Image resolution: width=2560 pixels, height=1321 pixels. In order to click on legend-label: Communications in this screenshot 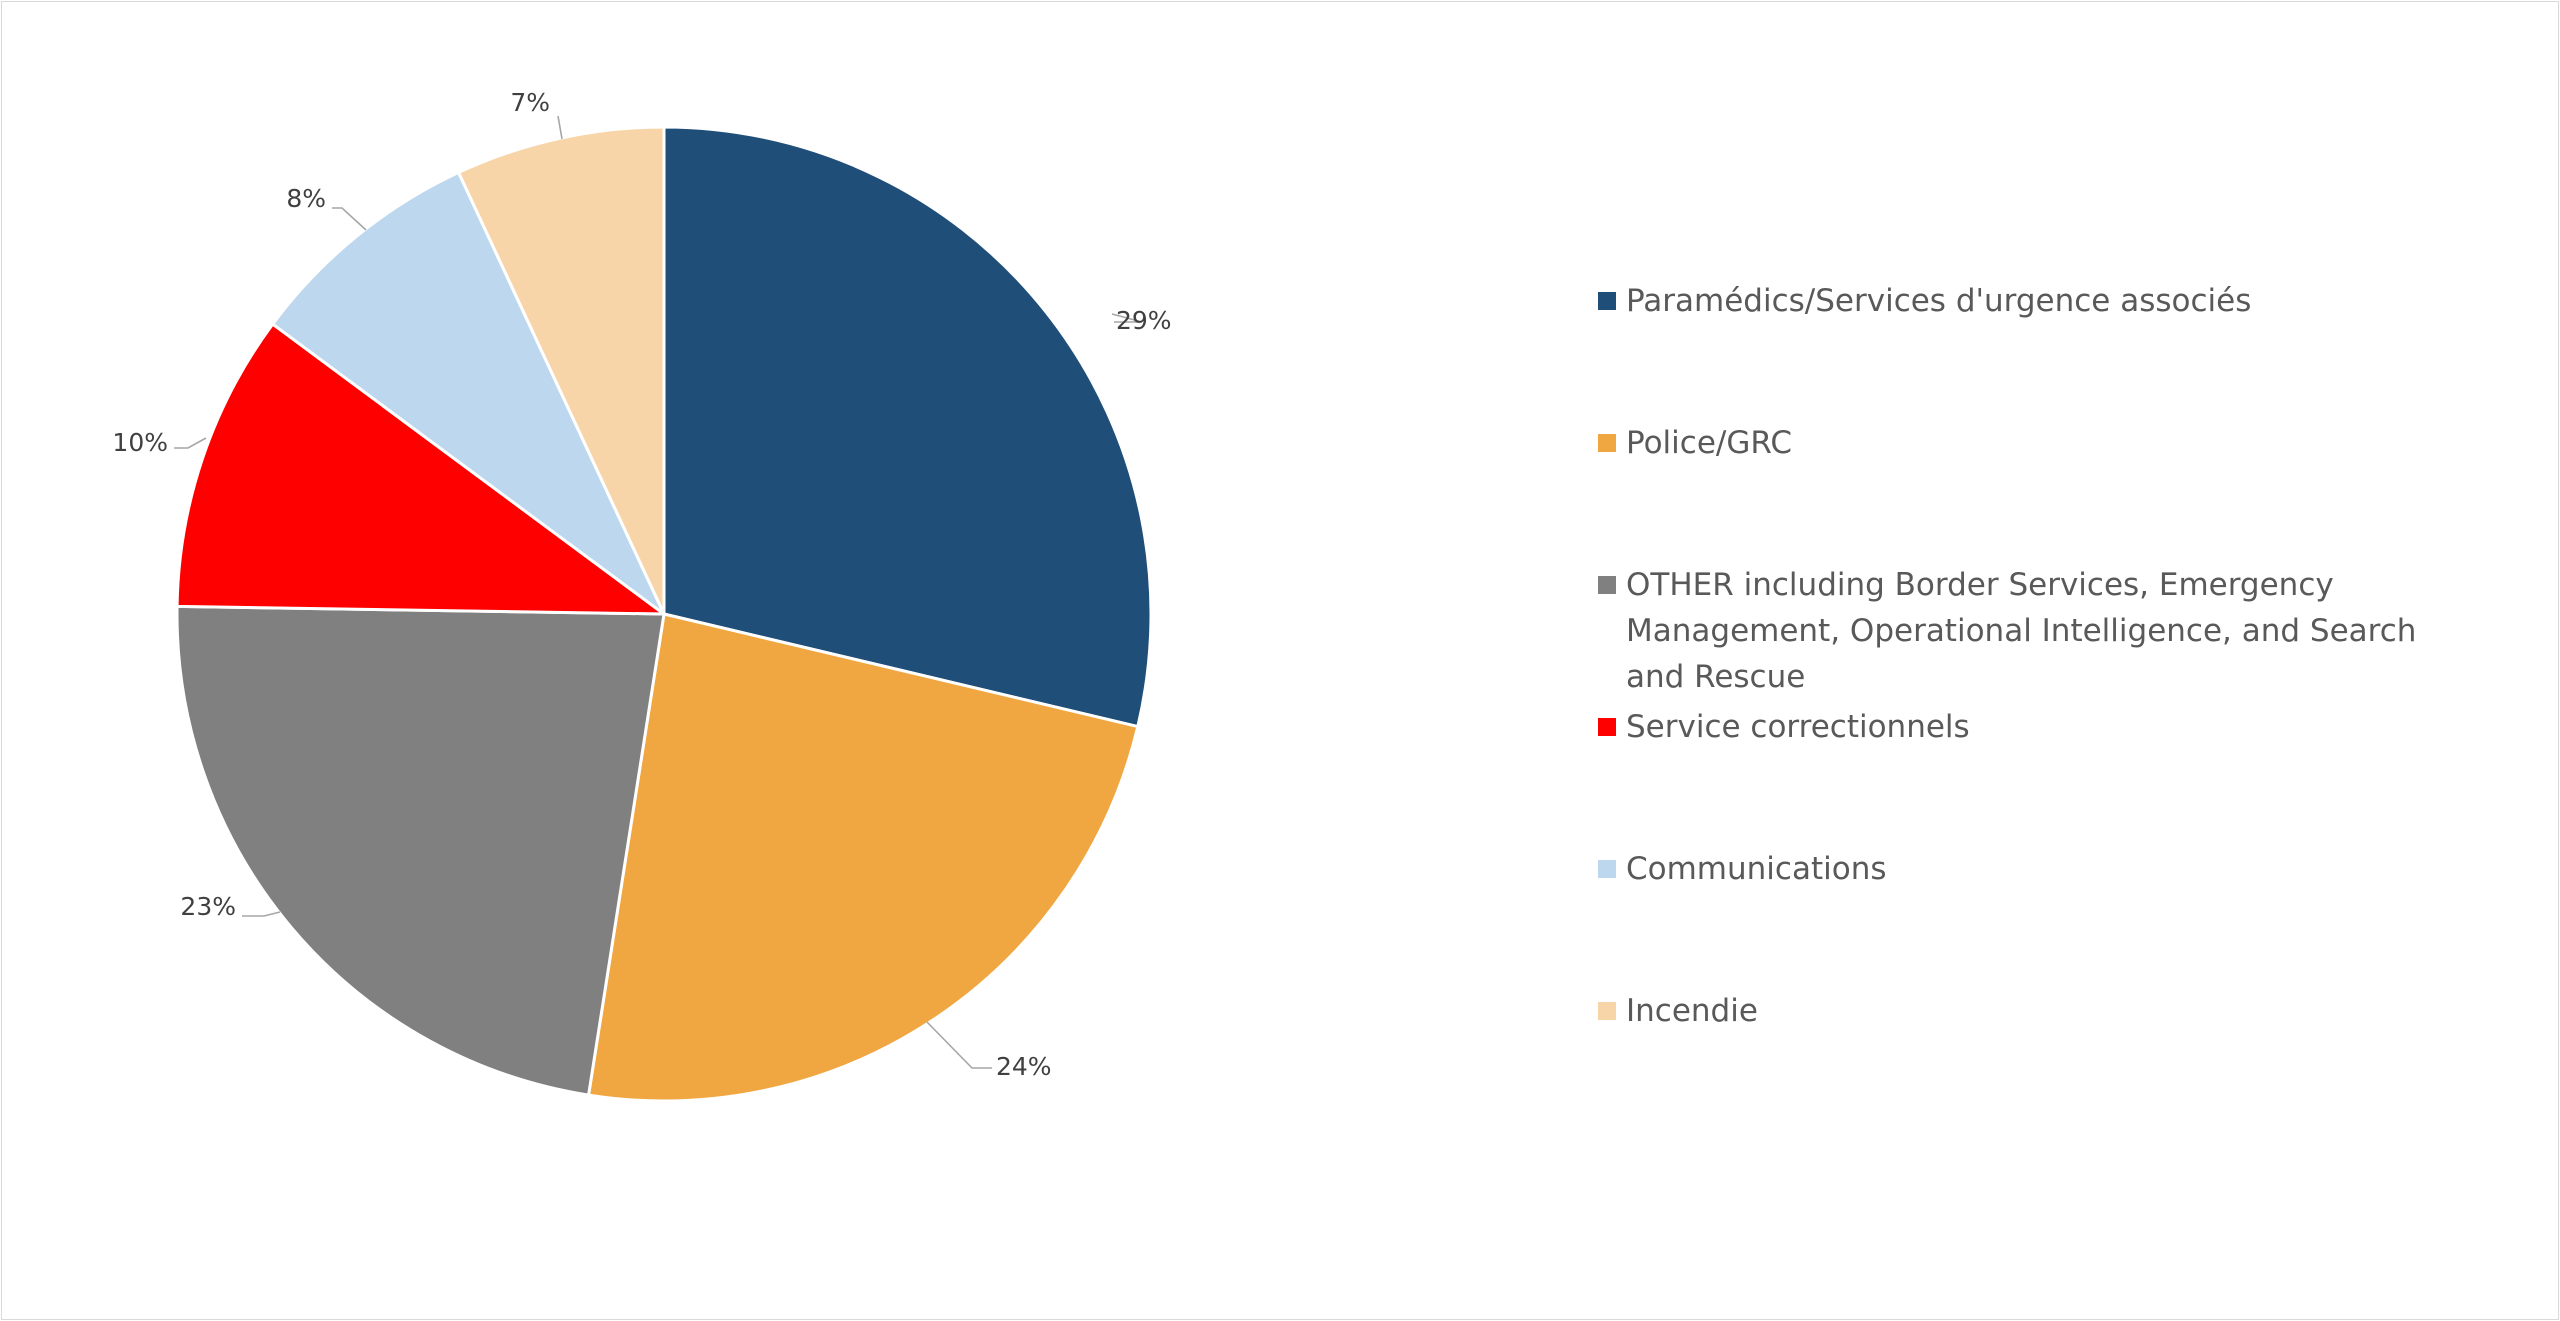, I will do `click(1756, 869)`.